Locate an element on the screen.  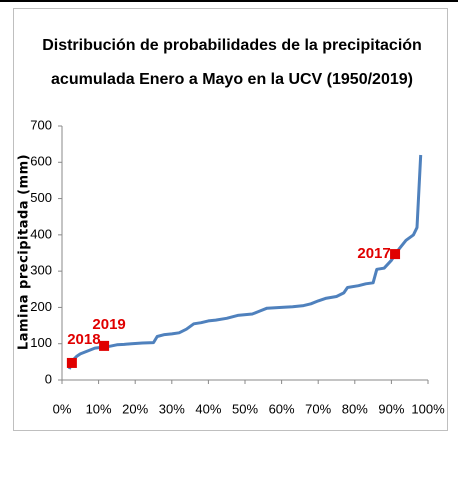
x-tick-label: 40% is located at coordinates (208, 408).